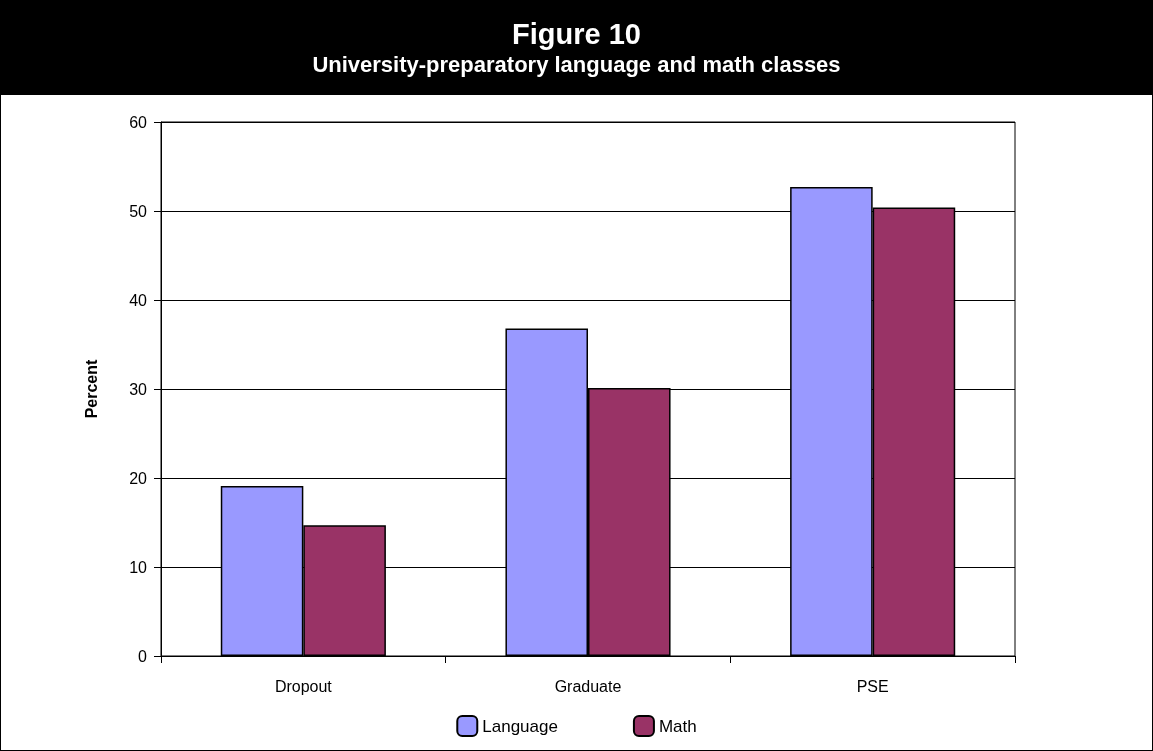 This screenshot has height=751, width=1153. What do you see at coordinates (91, 388) in the screenshot?
I see `y-axis-title: Percent` at bounding box center [91, 388].